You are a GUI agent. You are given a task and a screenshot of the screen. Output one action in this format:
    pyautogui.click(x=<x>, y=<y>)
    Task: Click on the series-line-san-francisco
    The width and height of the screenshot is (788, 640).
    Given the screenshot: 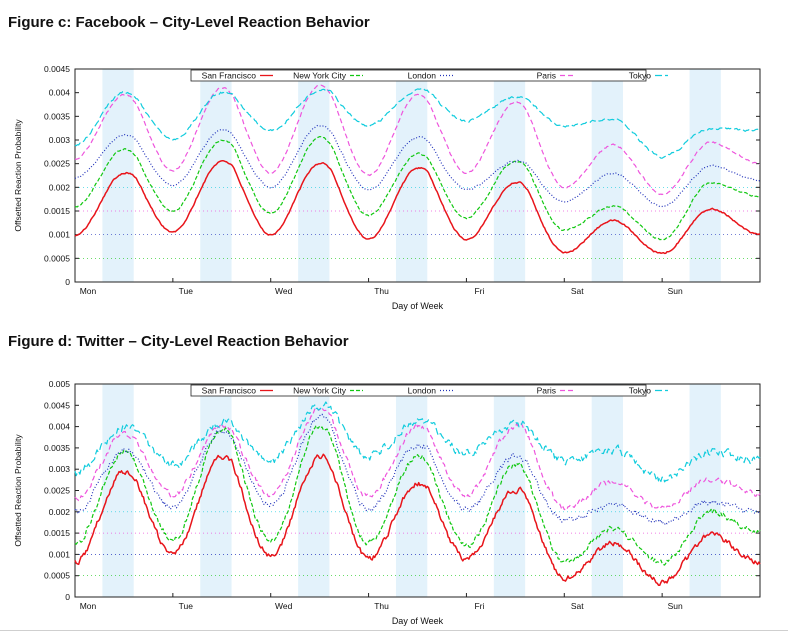 What is the action you would take?
    pyautogui.click(x=417, y=207)
    